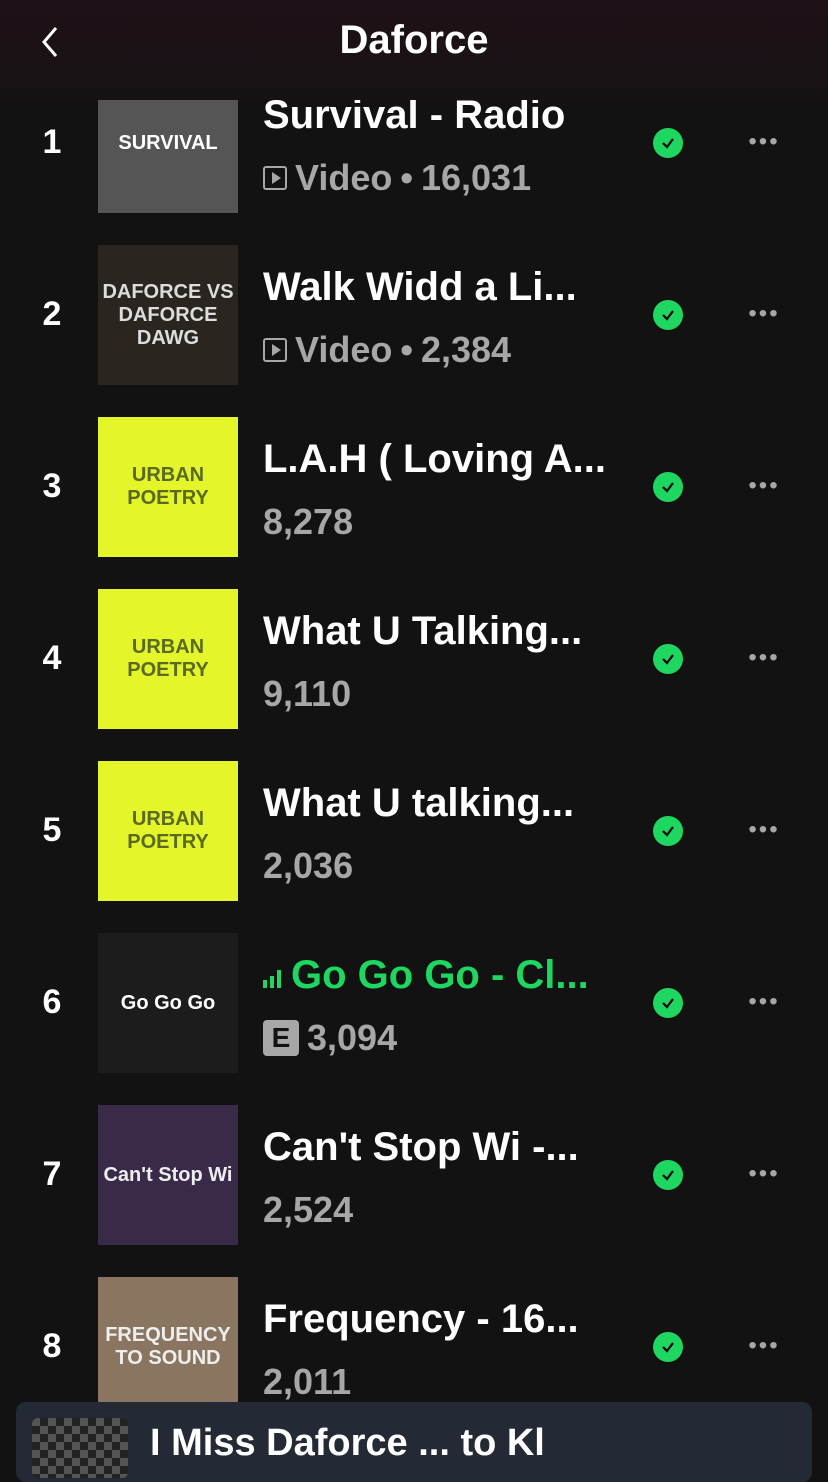 The width and height of the screenshot is (828, 1482). I want to click on track-subtitle: Video • 16,031, so click(397, 178).